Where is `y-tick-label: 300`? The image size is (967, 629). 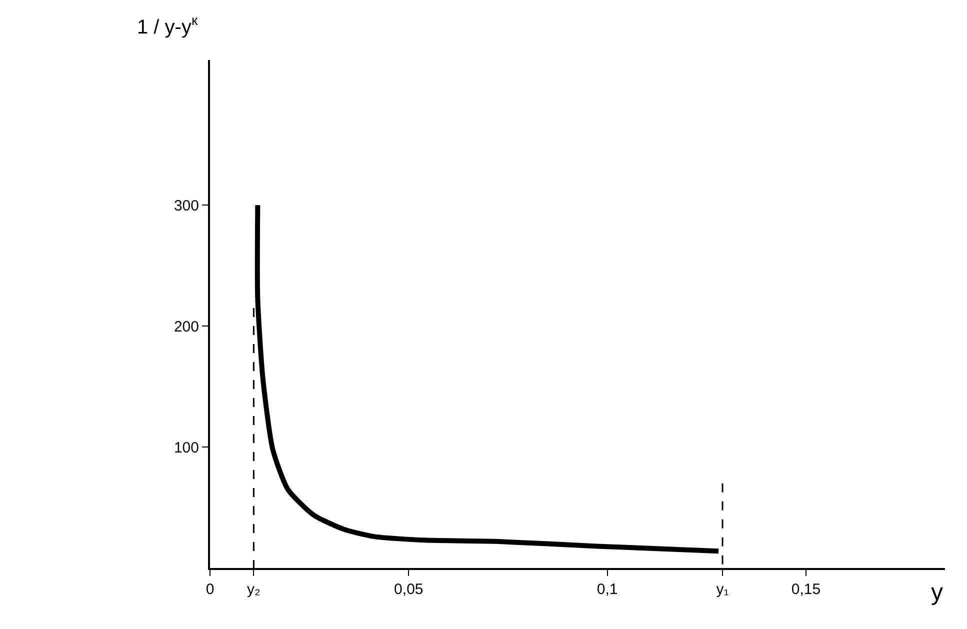 y-tick-label: 300 is located at coordinates (186, 205).